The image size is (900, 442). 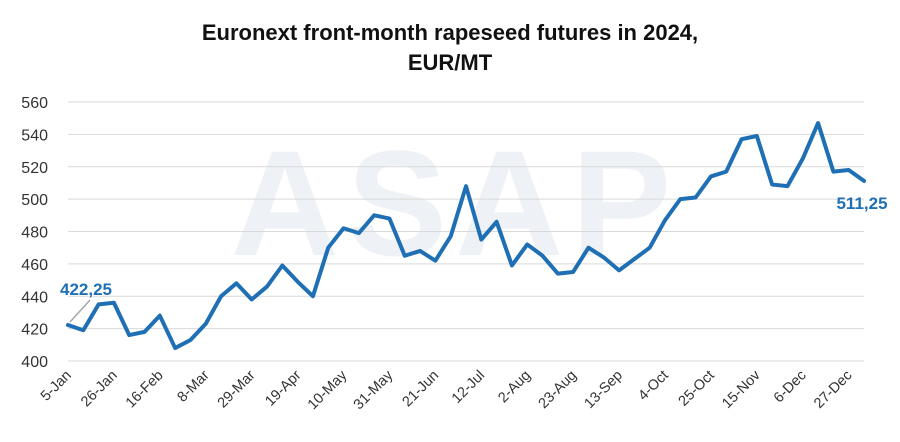 What do you see at coordinates (697, 389) in the screenshot?
I see `x-tick-label: 25-Oct` at bounding box center [697, 389].